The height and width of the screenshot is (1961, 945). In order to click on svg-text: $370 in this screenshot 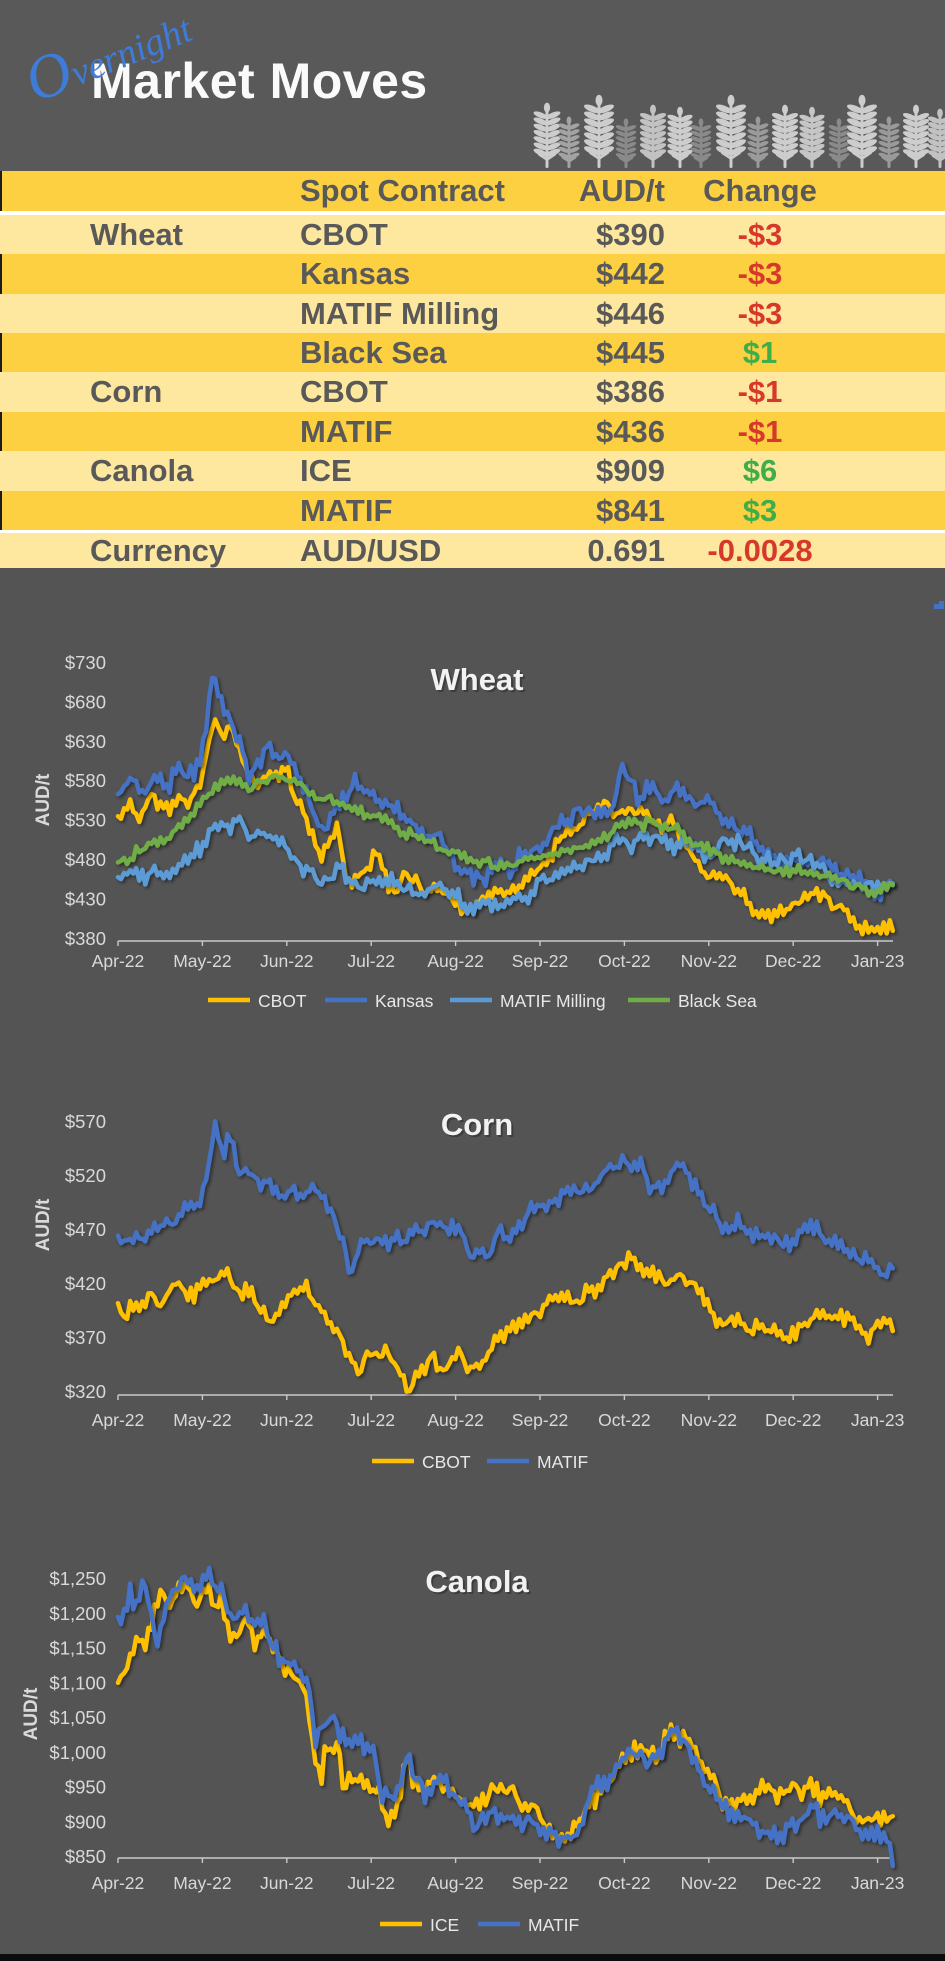, I will do `click(85, 1337)`.